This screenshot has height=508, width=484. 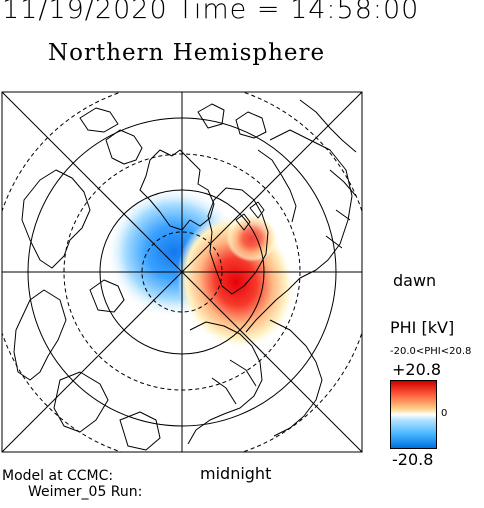 I want to click on colorbar-zero-label: 0, so click(x=444, y=413).